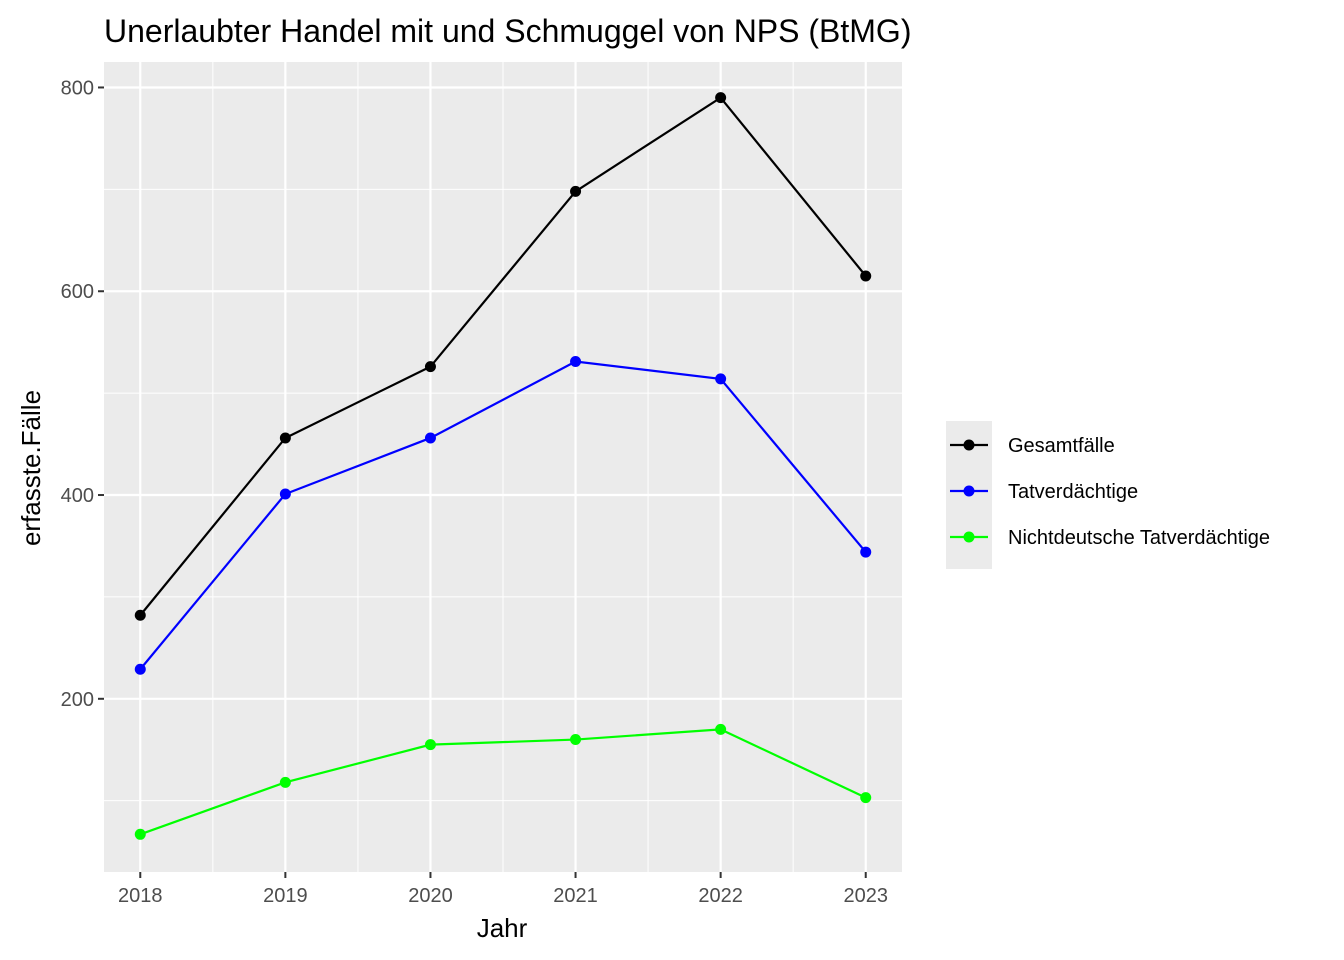 The width and height of the screenshot is (1344, 960). Describe the element at coordinates (140, 896) in the screenshot. I see `x-tick-label: 2018` at that location.